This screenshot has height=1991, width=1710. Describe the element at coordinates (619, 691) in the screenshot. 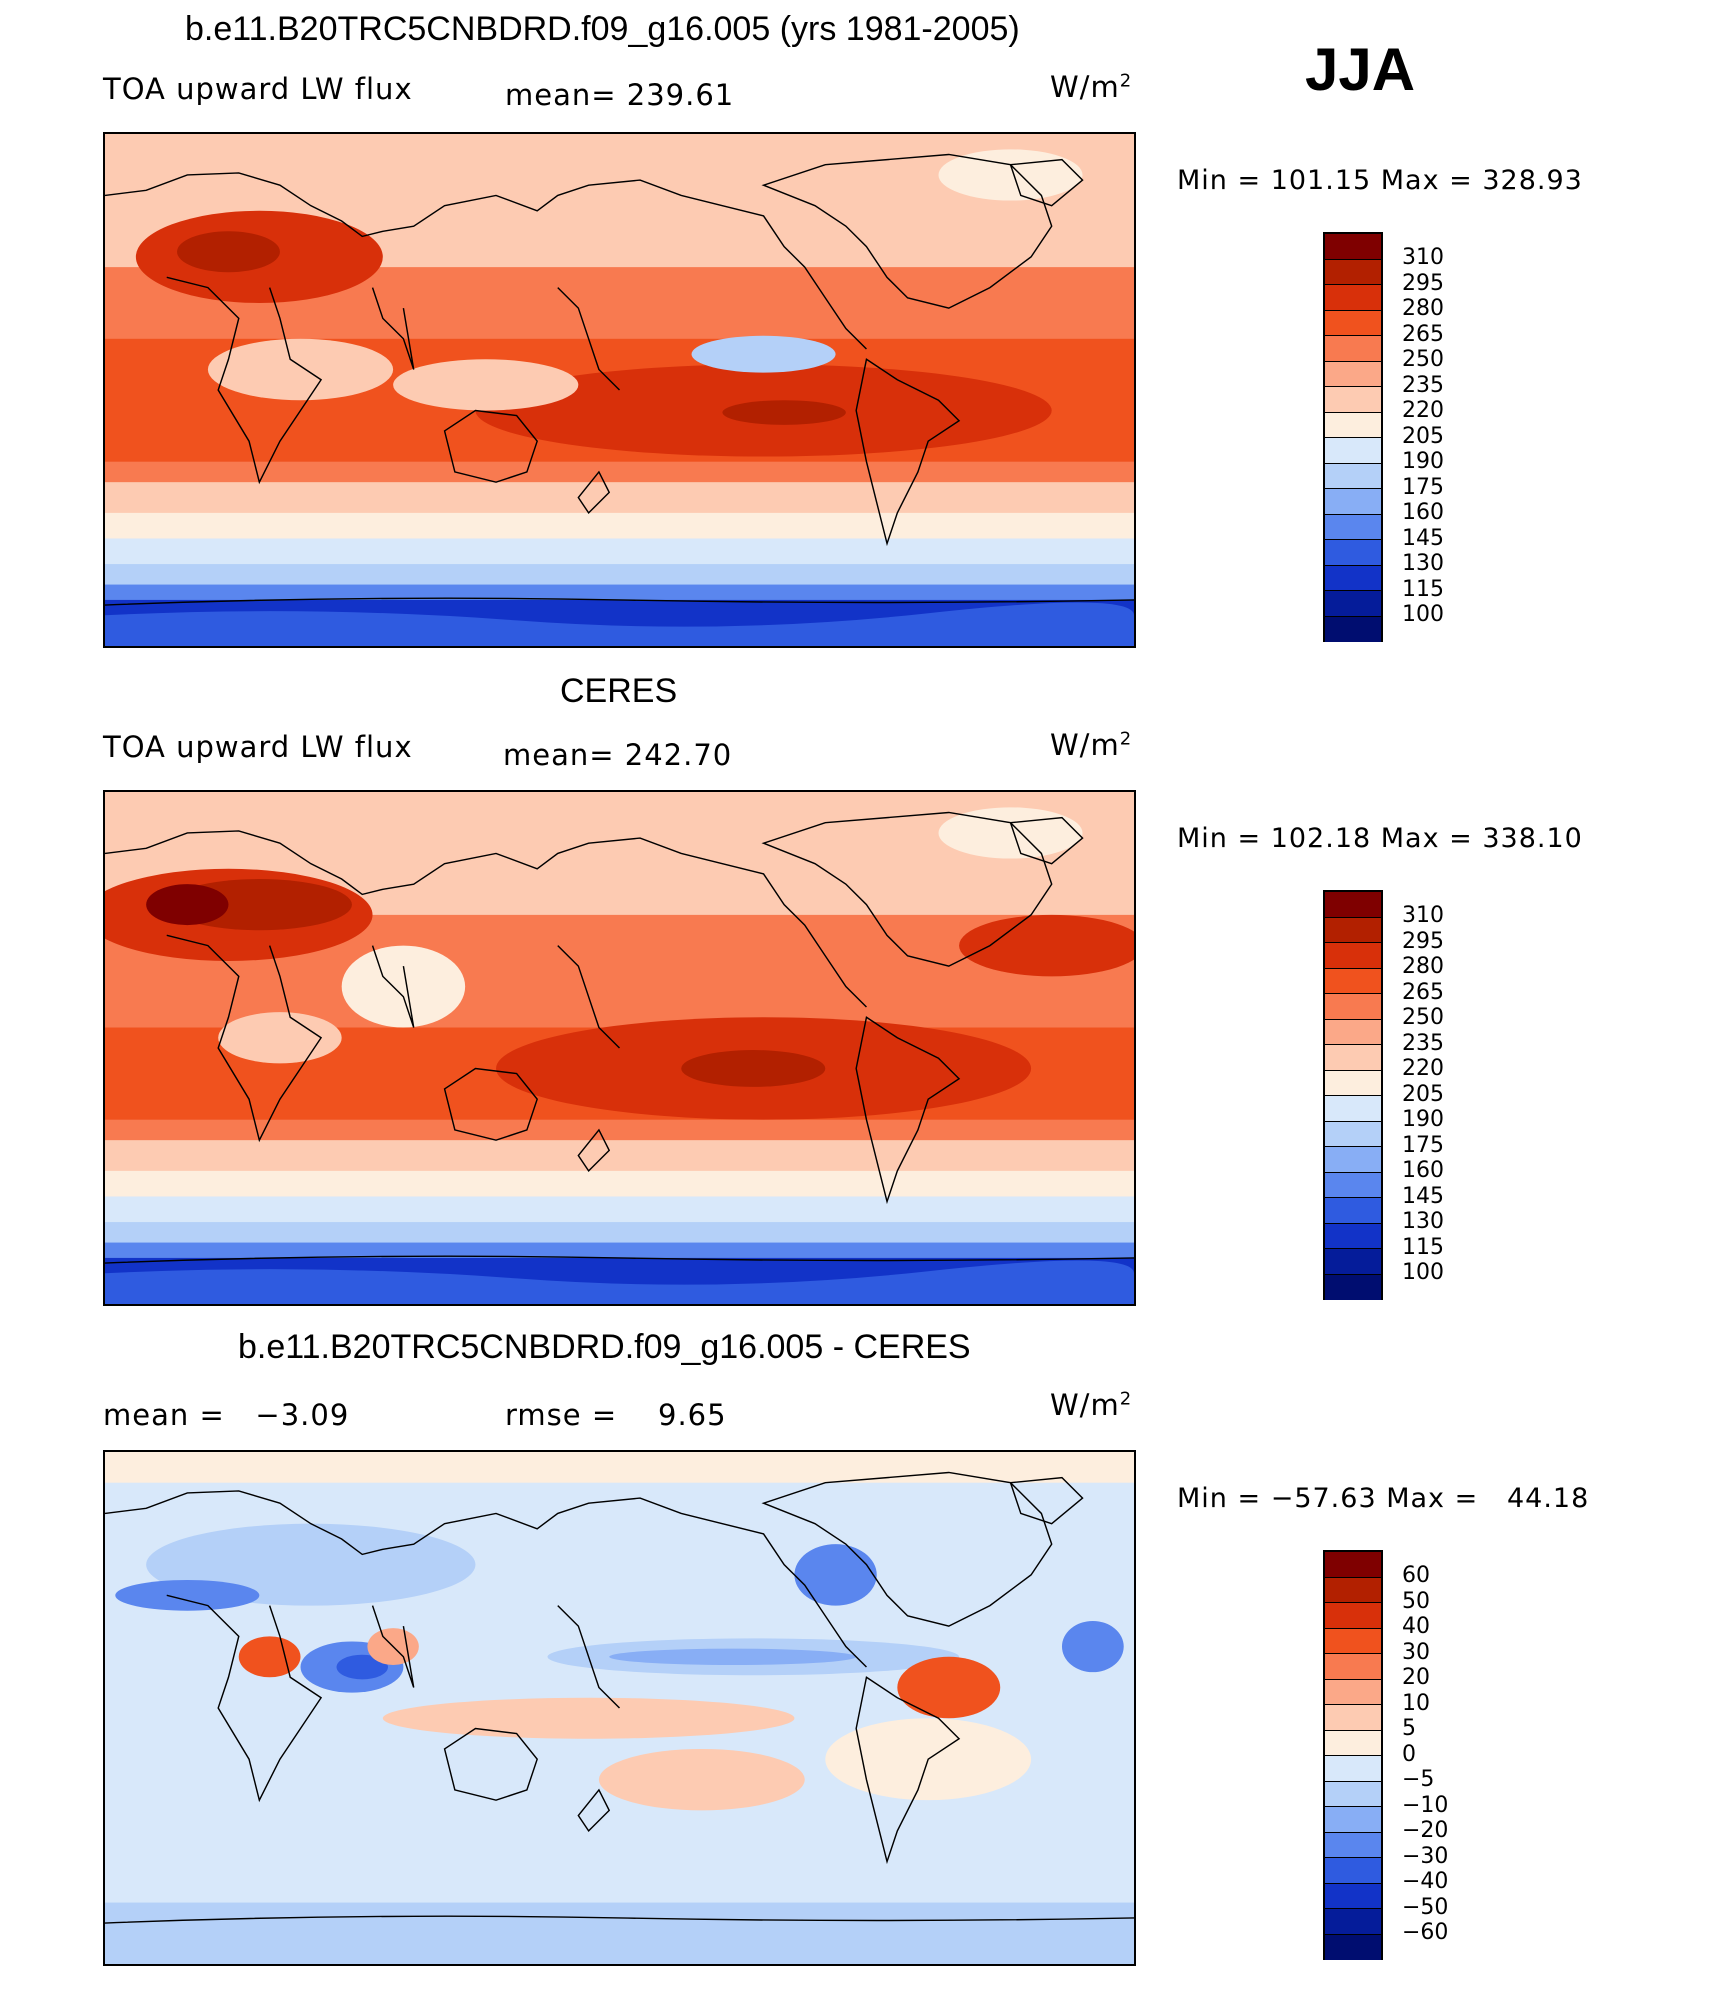

I see `panel-2-title: CERES` at that location.